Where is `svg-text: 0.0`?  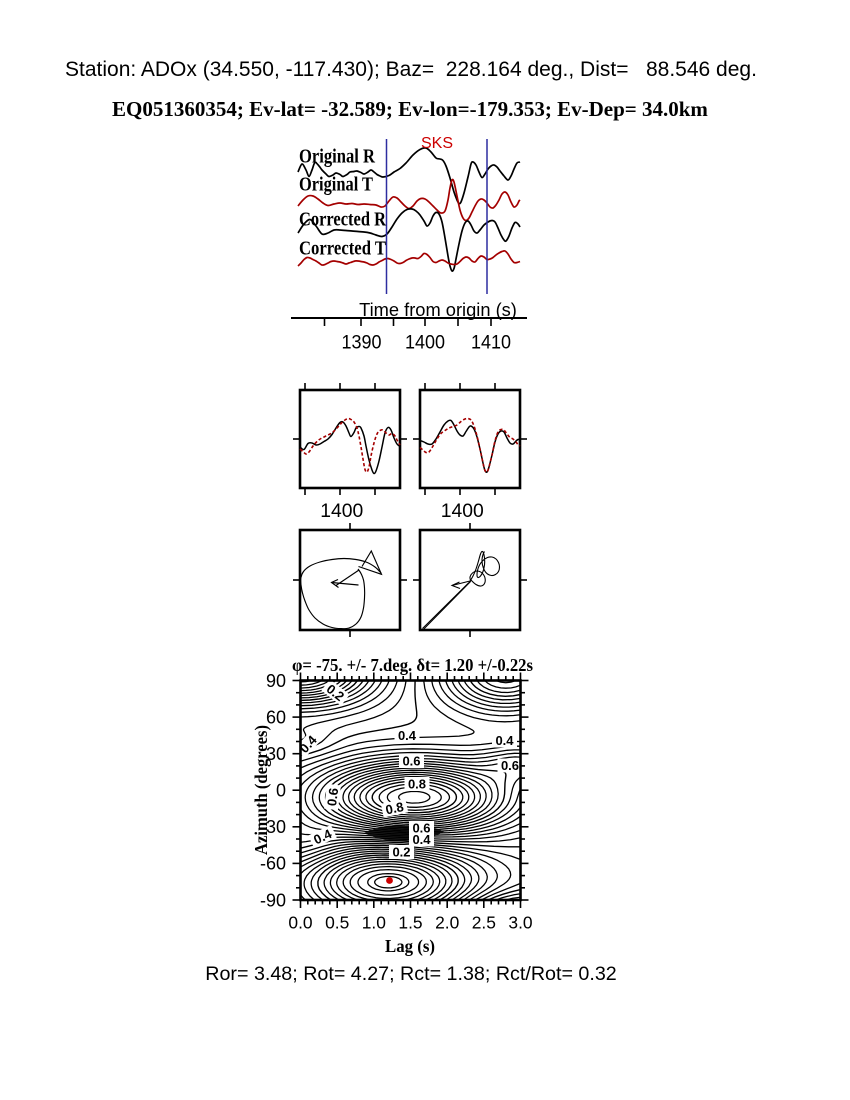
svg-text: 0.0 is located at coordinates (300, 923).